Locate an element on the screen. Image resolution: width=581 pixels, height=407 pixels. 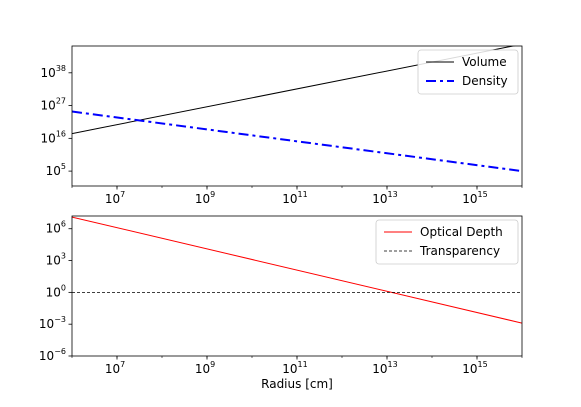
y-tick-label: 10⁶ is located at coordinates (56, 228).